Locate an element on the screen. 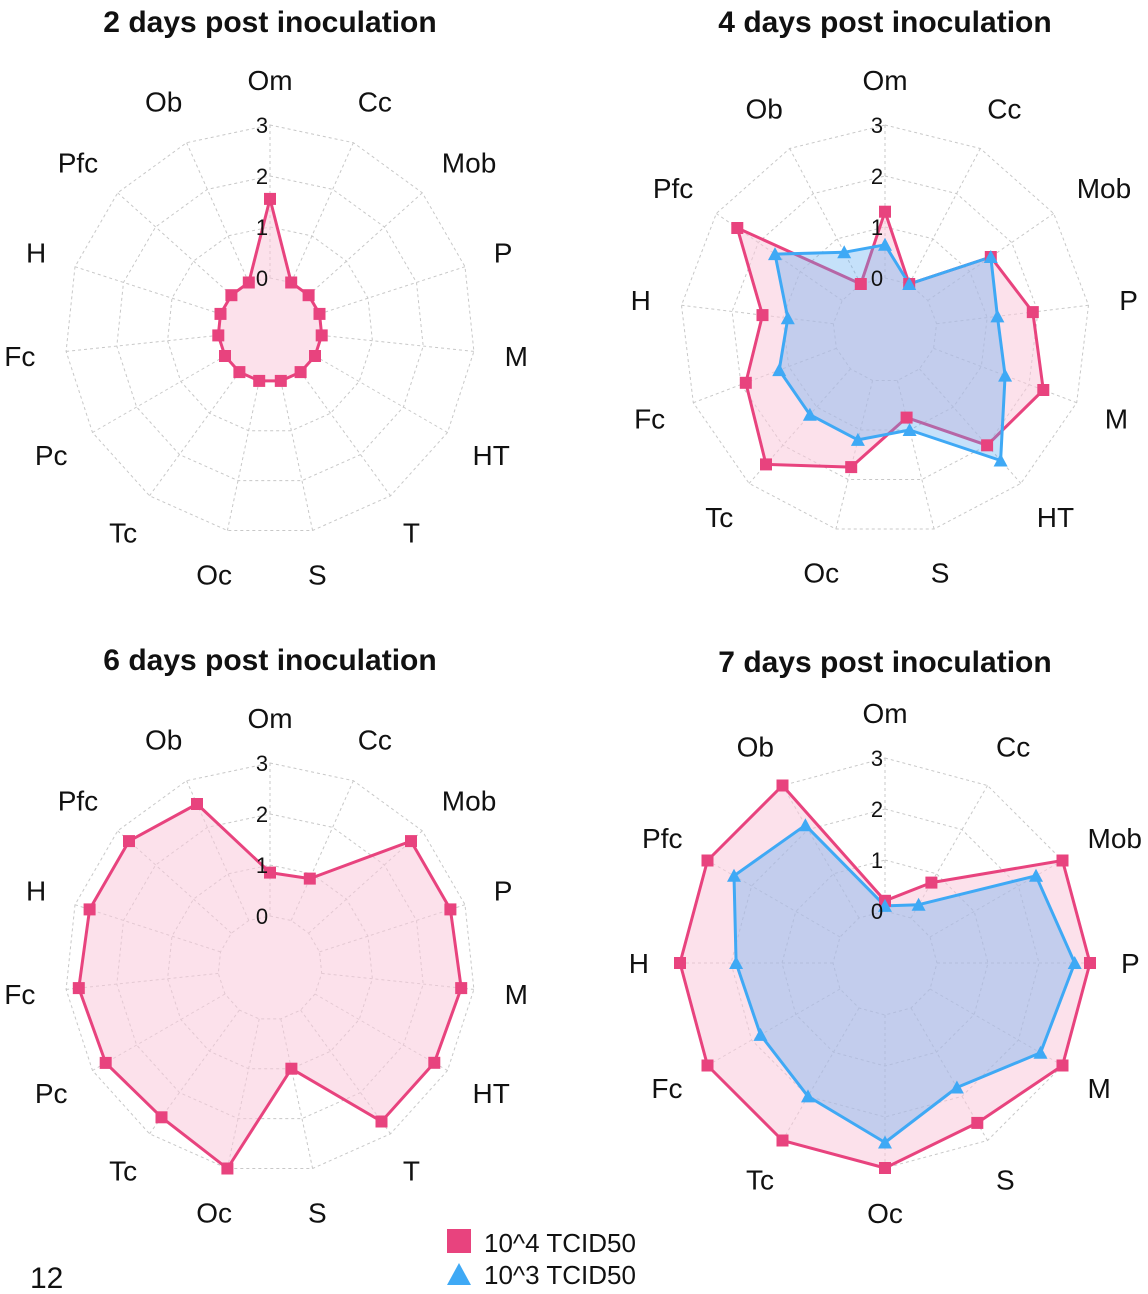 This screenshot has height=1294, width=1148. axis-label-h: H is located at coordinates (36, 253).